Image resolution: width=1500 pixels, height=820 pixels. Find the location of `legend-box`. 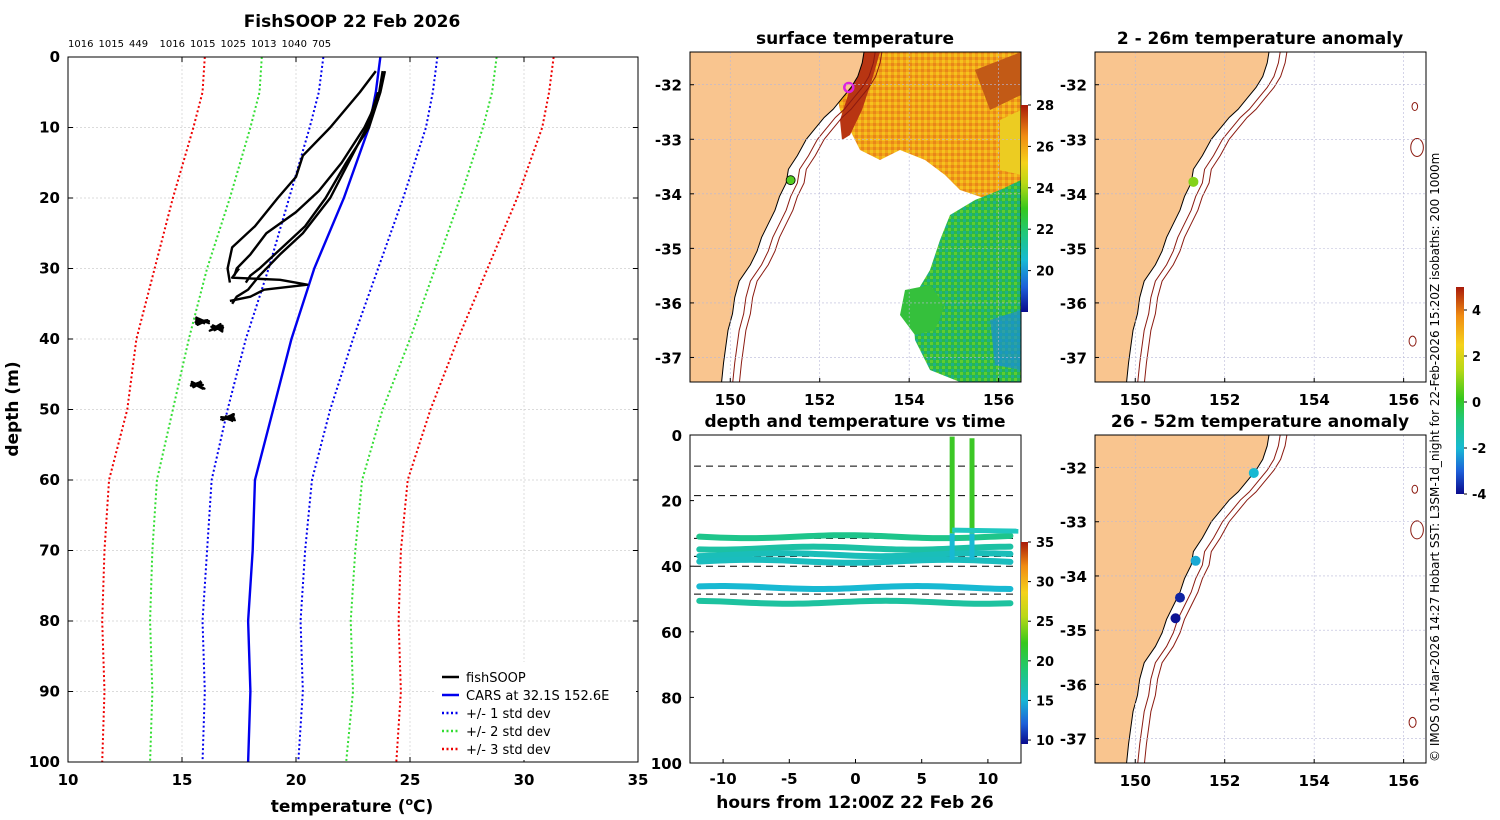

legend-box is located at coordinates (536, 711).